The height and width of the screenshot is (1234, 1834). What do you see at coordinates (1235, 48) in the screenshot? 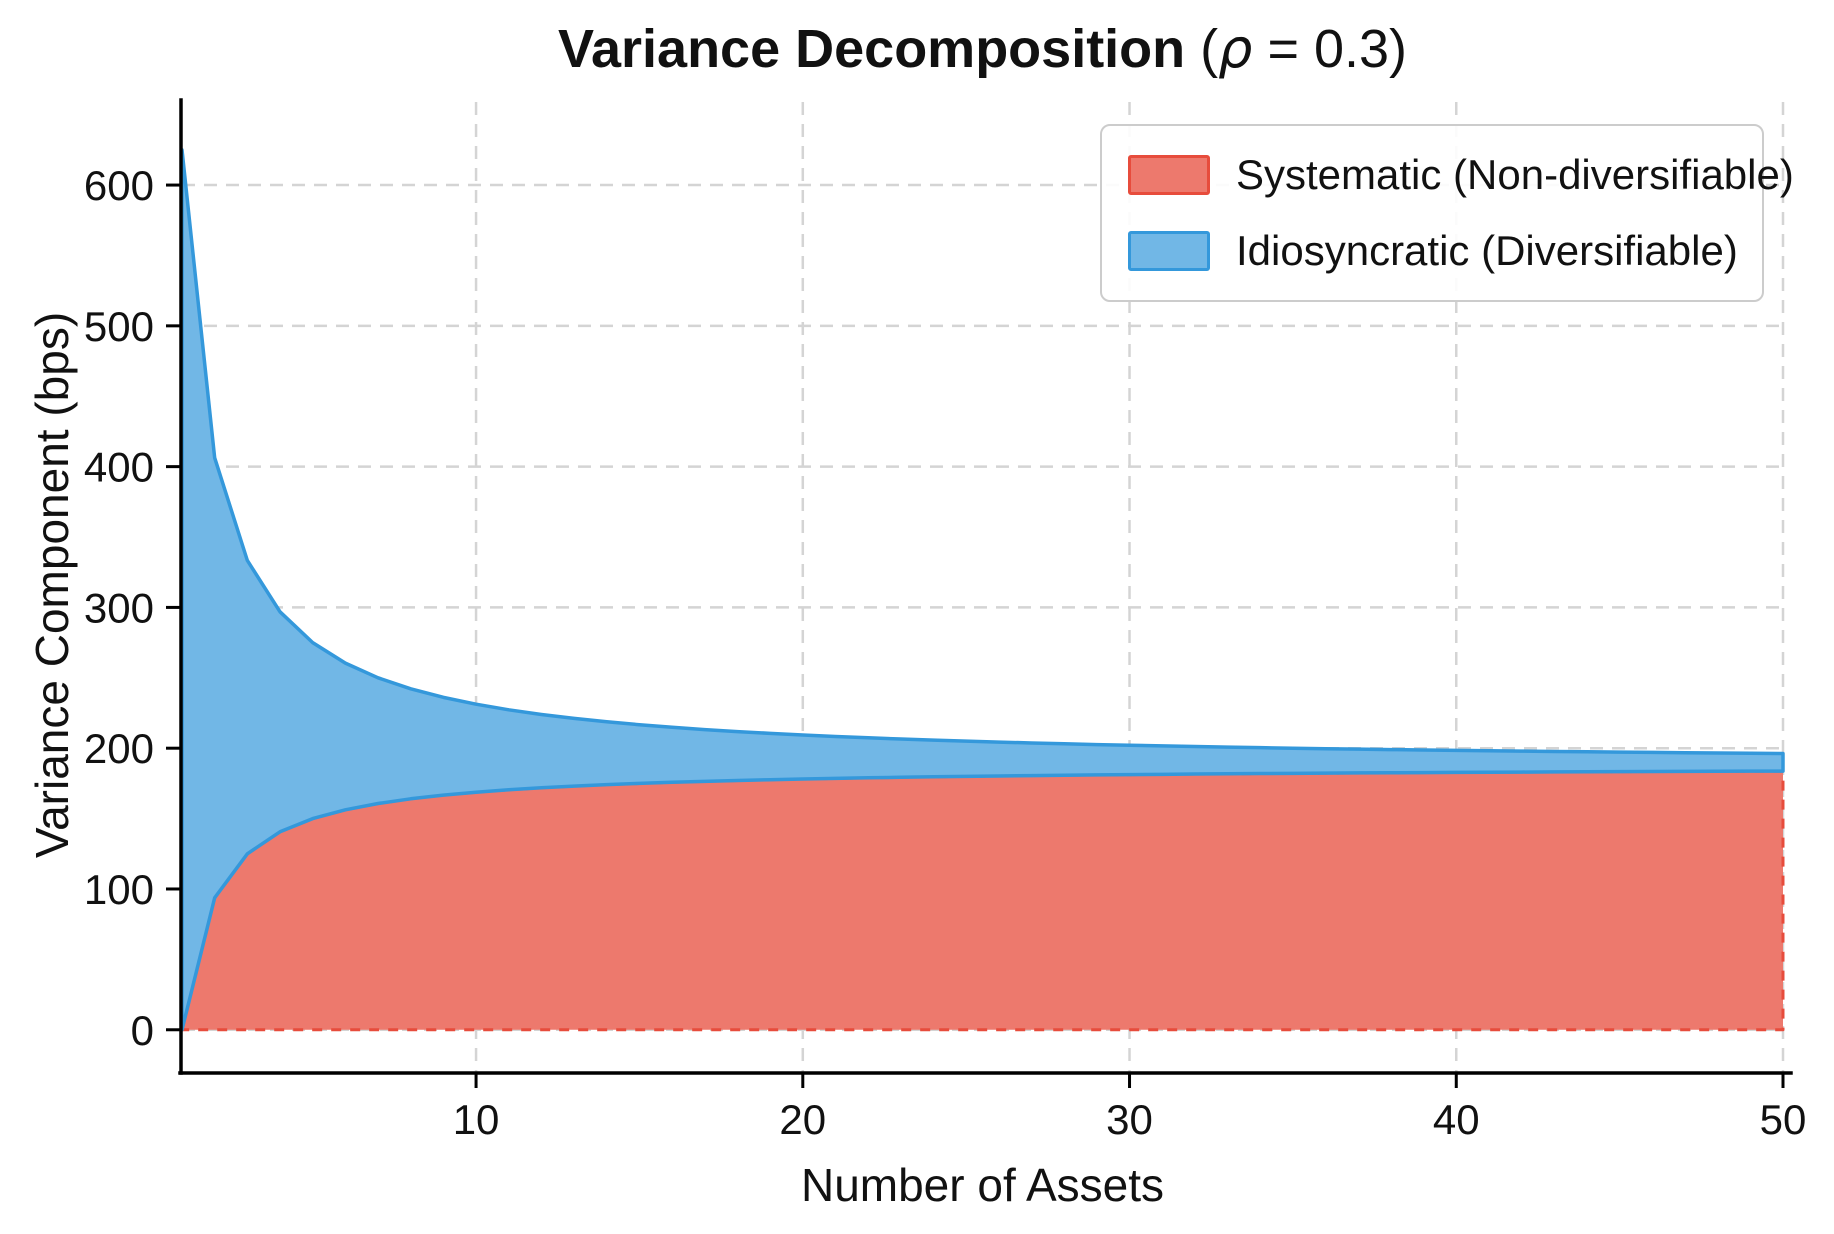
I see `chart-title-rho: ρ` at bounding box center [1235, 48].